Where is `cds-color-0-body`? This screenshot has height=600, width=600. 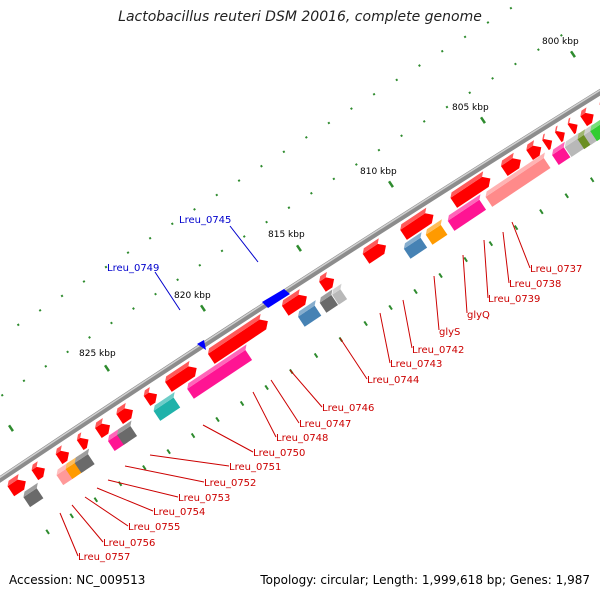
cds-color-0-body is located at coordinates (33, 498).